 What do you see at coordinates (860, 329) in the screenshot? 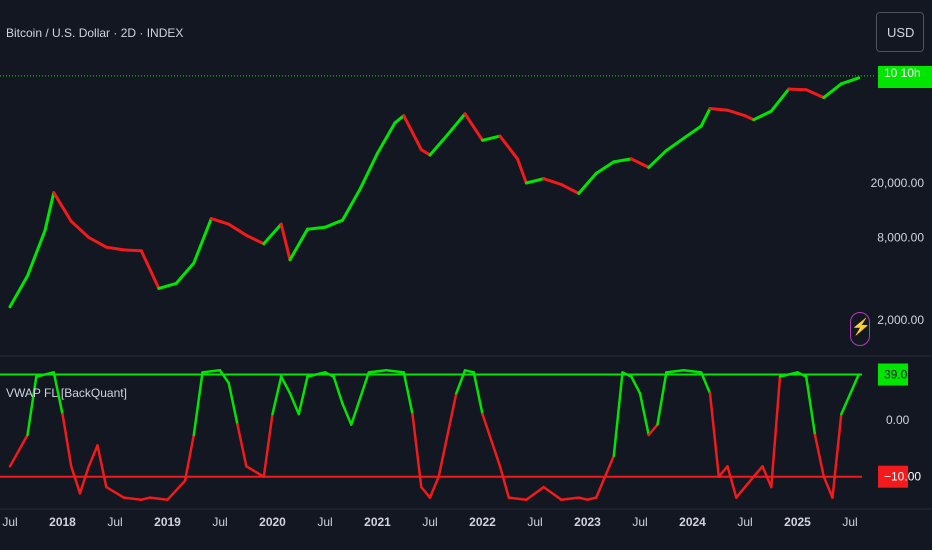
I see `lightning-bolt-icon: ⚡` at bounding box center [860, 329].